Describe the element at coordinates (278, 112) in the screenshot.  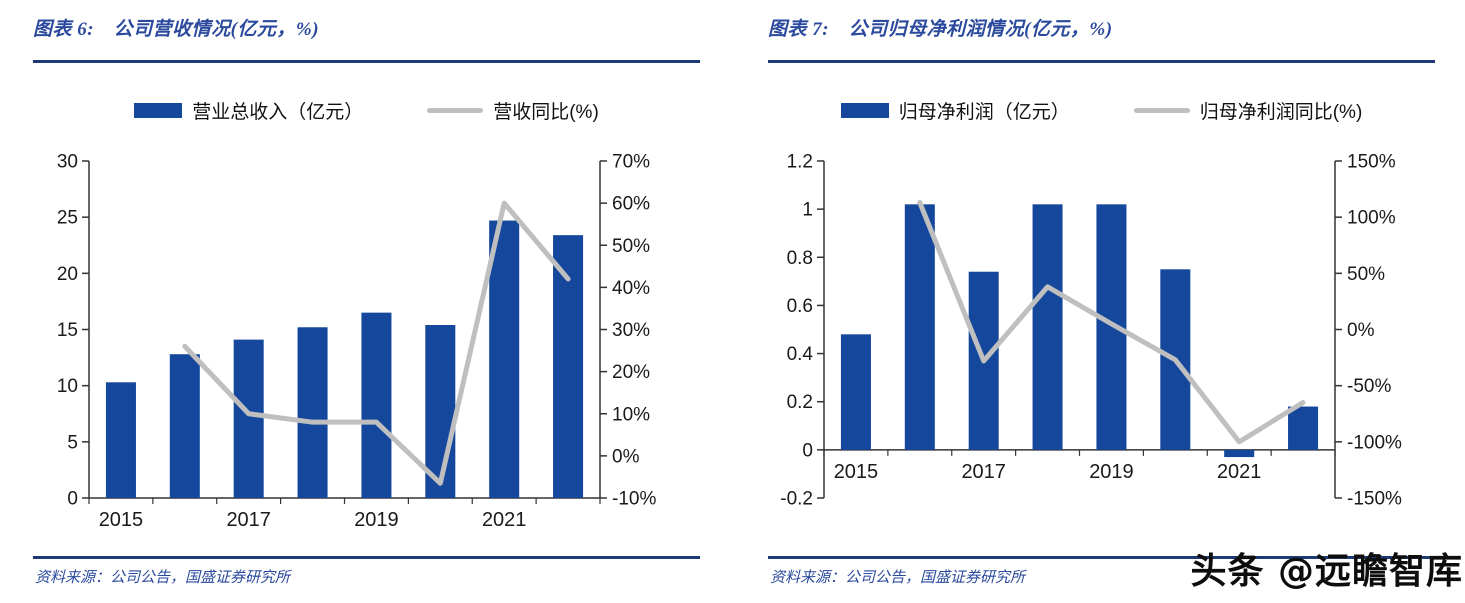
I see `bar-series-label: 营业总收入（亿元）` at that location.